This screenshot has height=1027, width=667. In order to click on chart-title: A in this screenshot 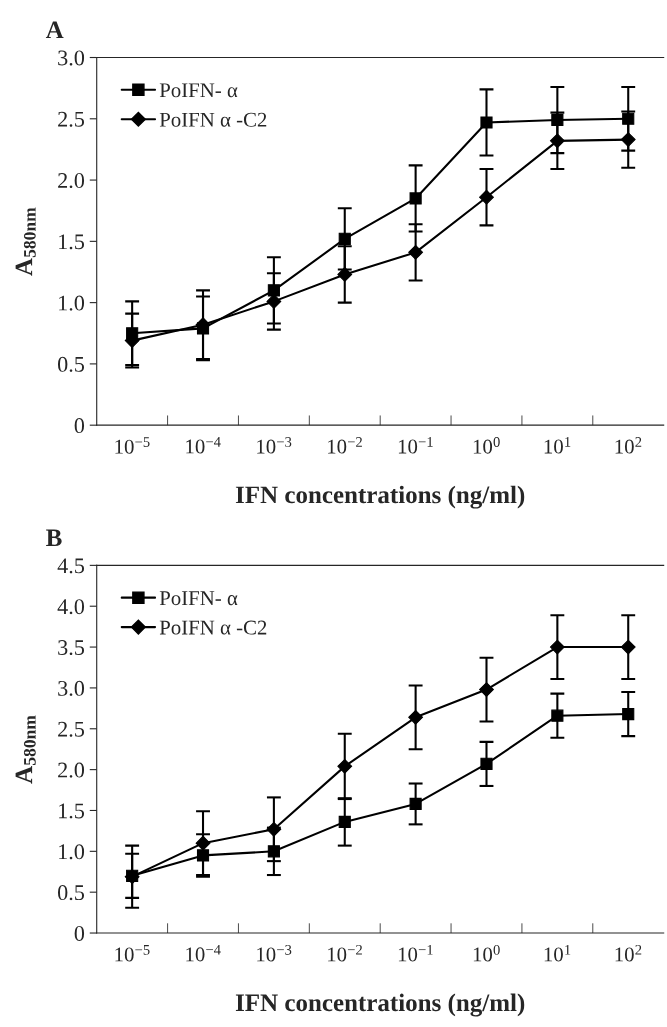, I will do `click(54, 30)`.